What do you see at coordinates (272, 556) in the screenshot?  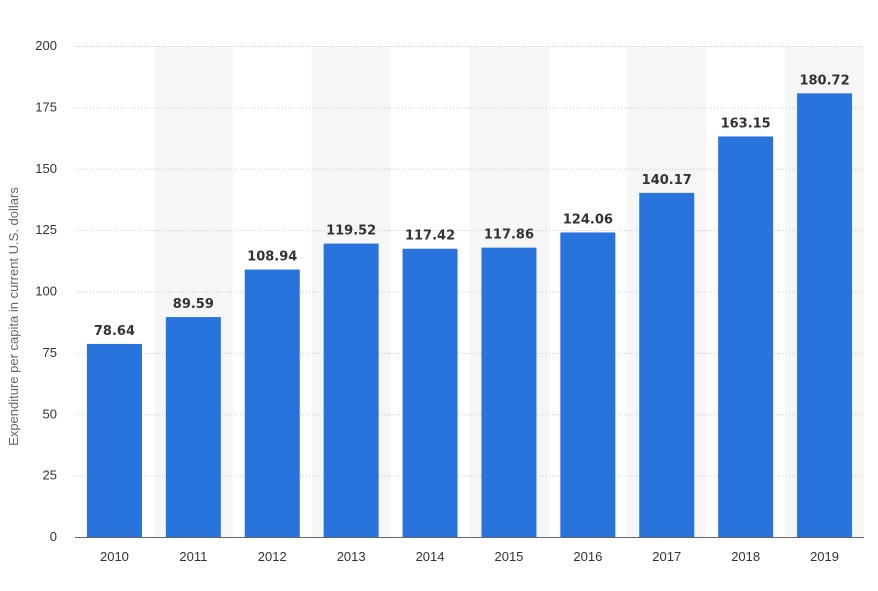 I see `x-tick-label-2012: 2012` at bounding box center [272, 556].